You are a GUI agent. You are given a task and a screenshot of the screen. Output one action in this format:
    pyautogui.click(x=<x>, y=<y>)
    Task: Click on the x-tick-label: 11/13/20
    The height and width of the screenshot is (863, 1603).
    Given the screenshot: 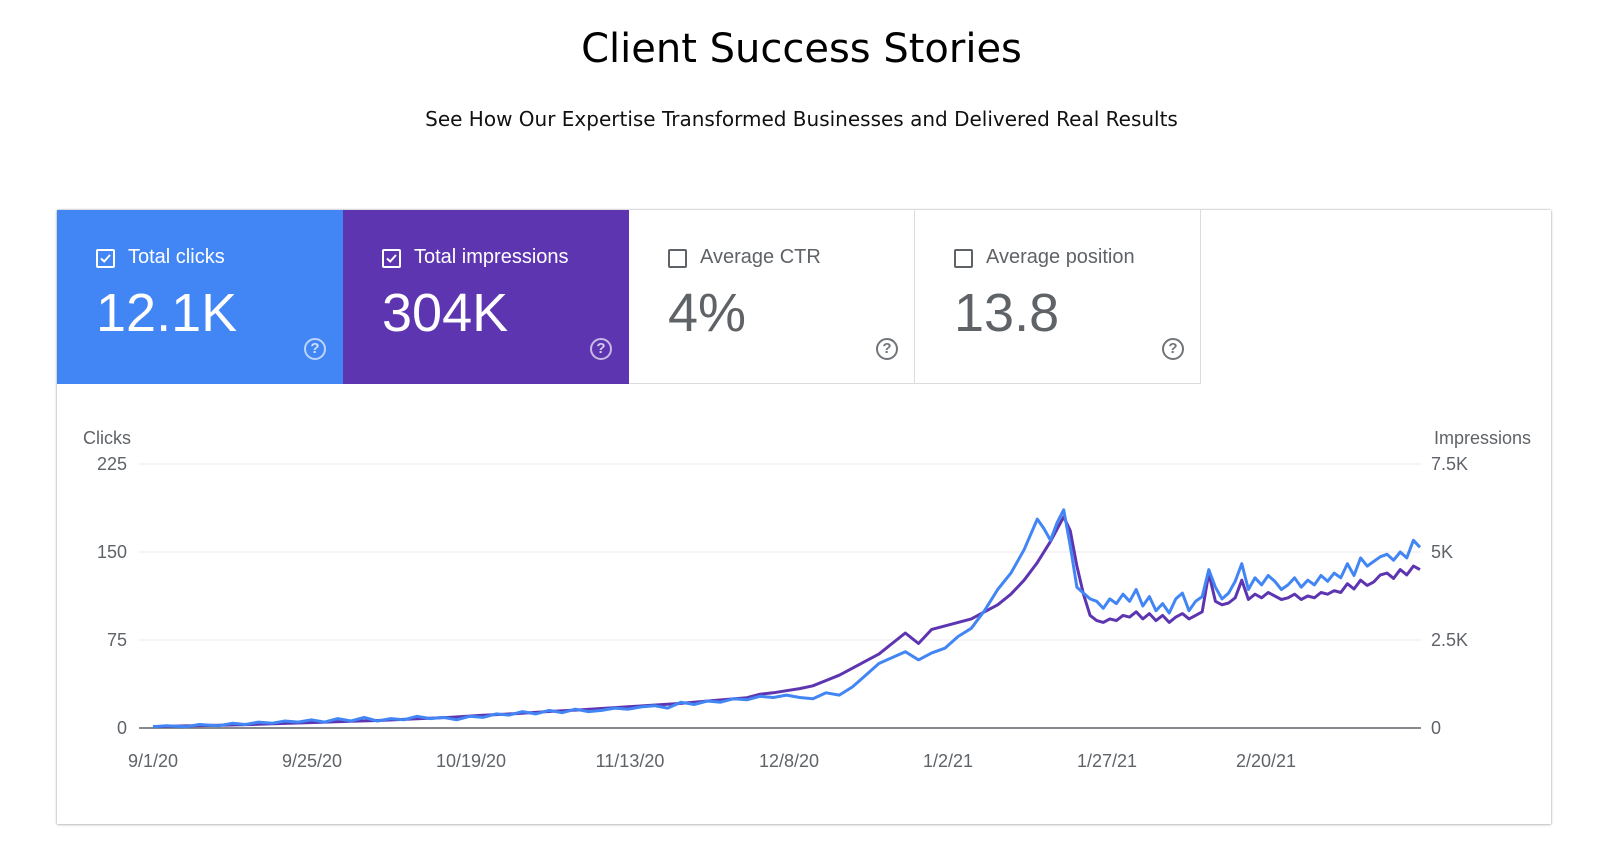 What is the action you would take?
    pyautogui.click(x=630, y=761)
    